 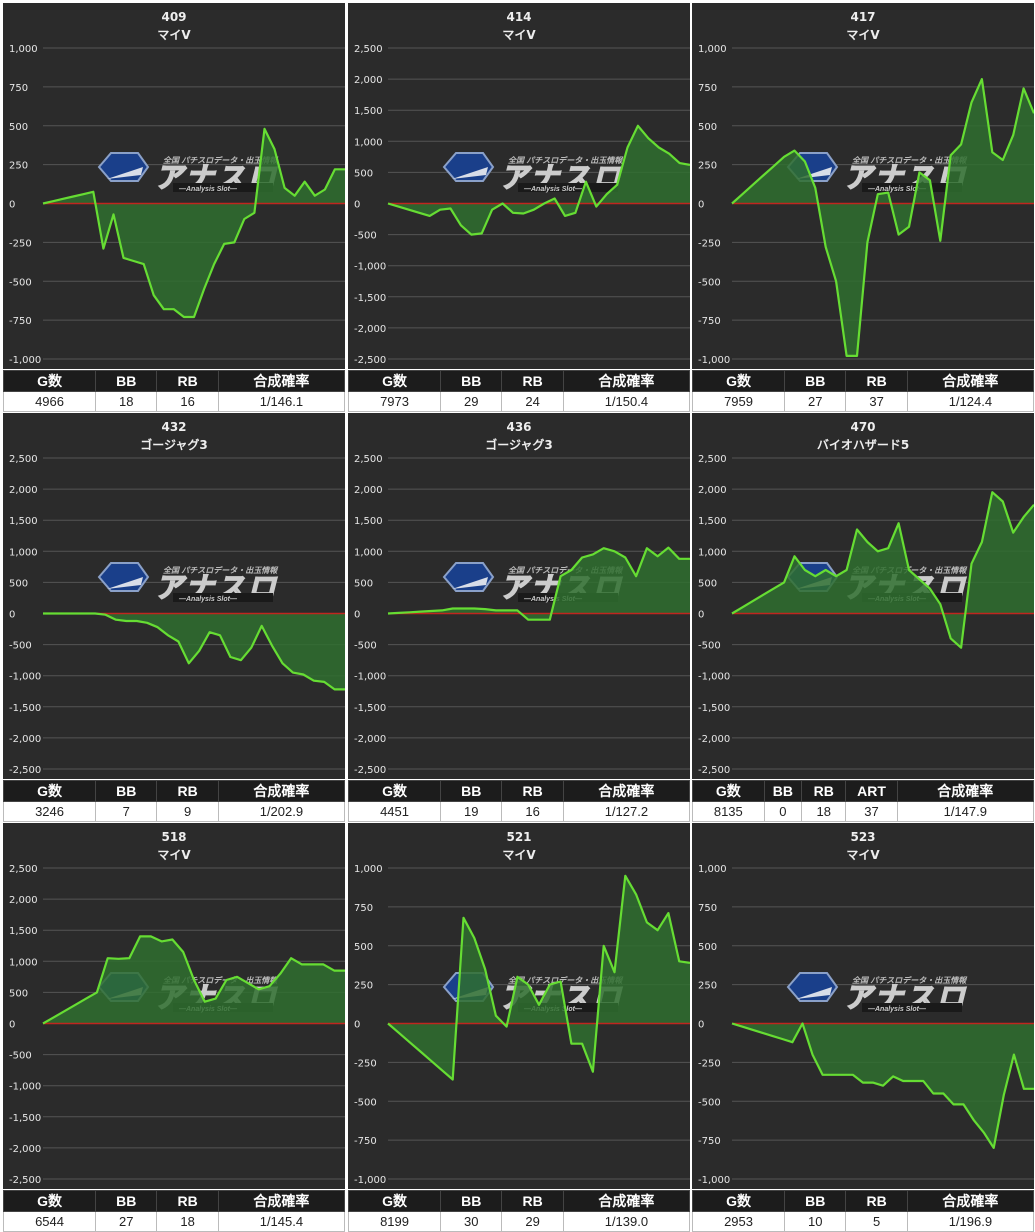 I want to click on y-tick-label: 2,000, so click(x=23, y=900).